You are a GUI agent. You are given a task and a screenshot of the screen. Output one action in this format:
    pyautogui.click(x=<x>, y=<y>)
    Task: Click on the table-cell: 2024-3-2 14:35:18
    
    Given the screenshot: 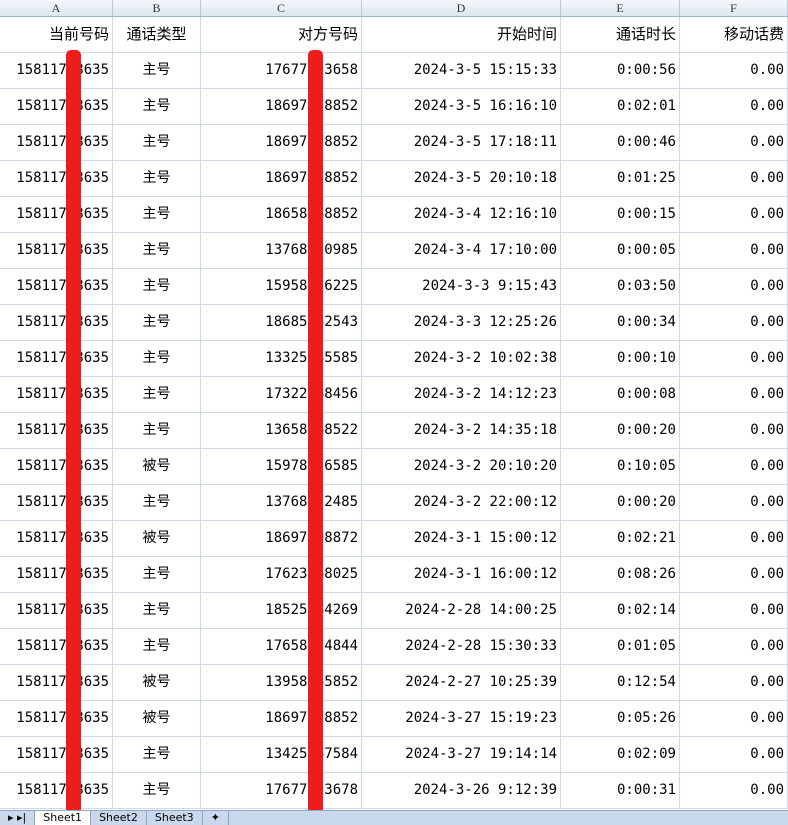 What is the action you would take?
    pyautogui.click(x=461, y=430)
    